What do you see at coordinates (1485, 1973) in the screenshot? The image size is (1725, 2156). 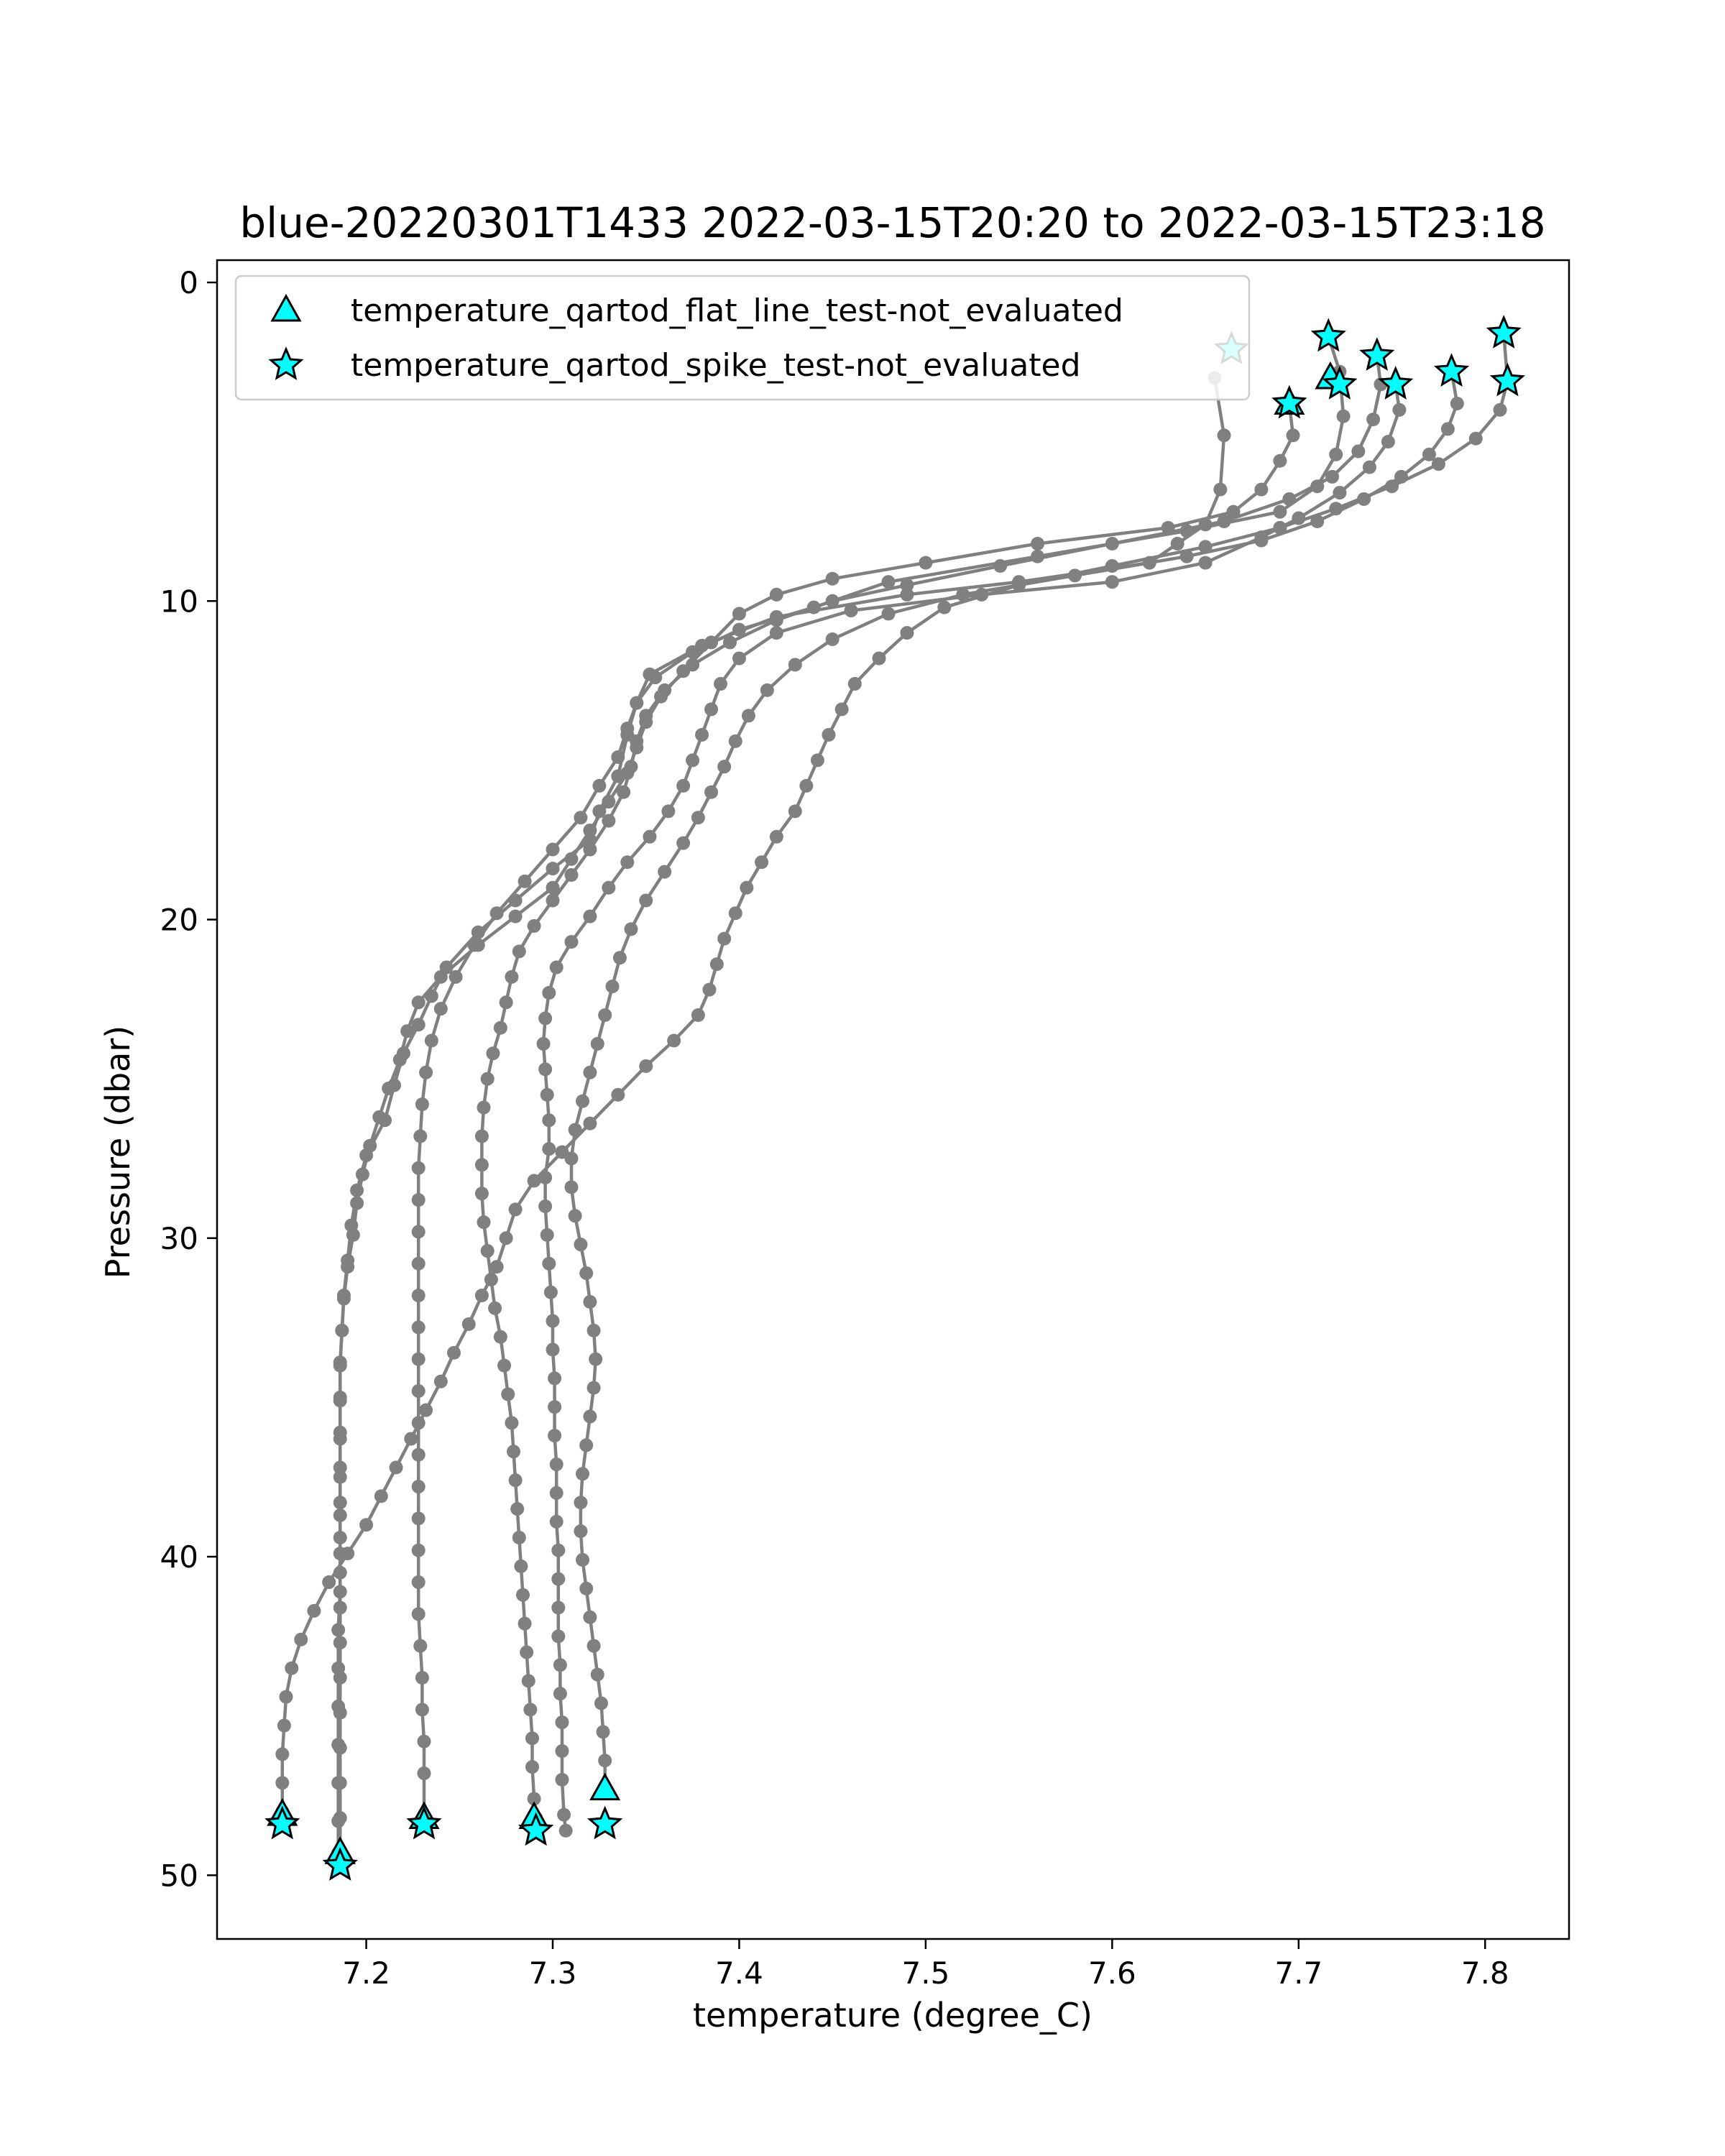 I see `x-tick-label: 7.8` at bounding box center [1485, 1973].